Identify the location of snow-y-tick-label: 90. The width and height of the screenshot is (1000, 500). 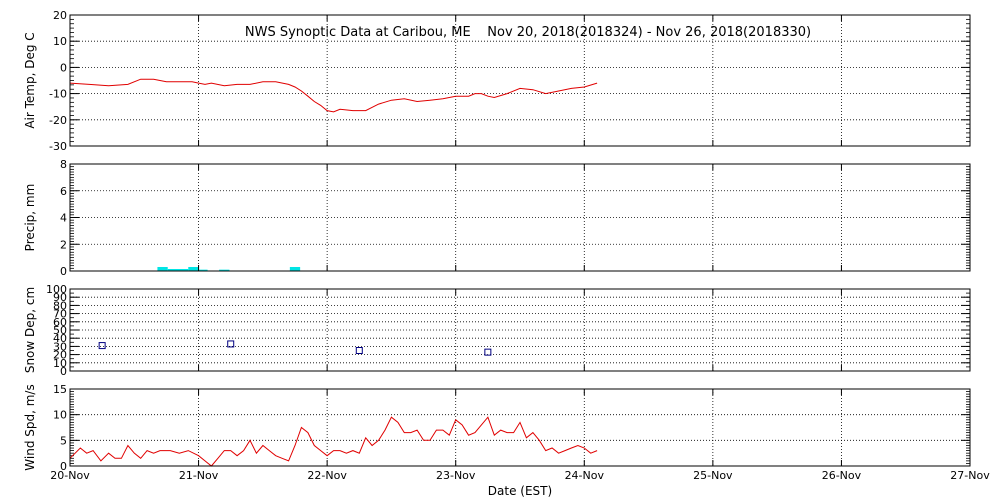
(60, 297).